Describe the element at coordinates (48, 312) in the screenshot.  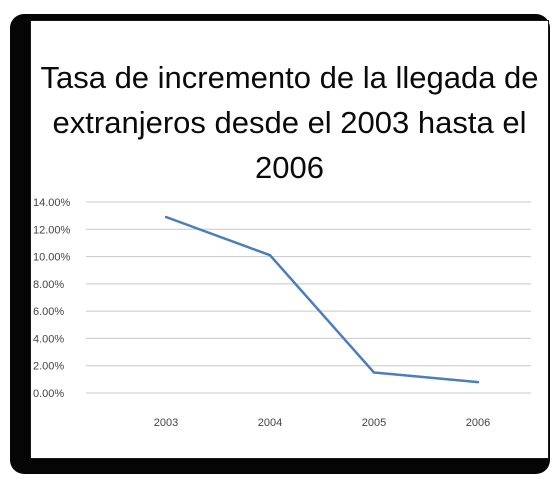
I see `y-tick-label: 6.00%` at that location.